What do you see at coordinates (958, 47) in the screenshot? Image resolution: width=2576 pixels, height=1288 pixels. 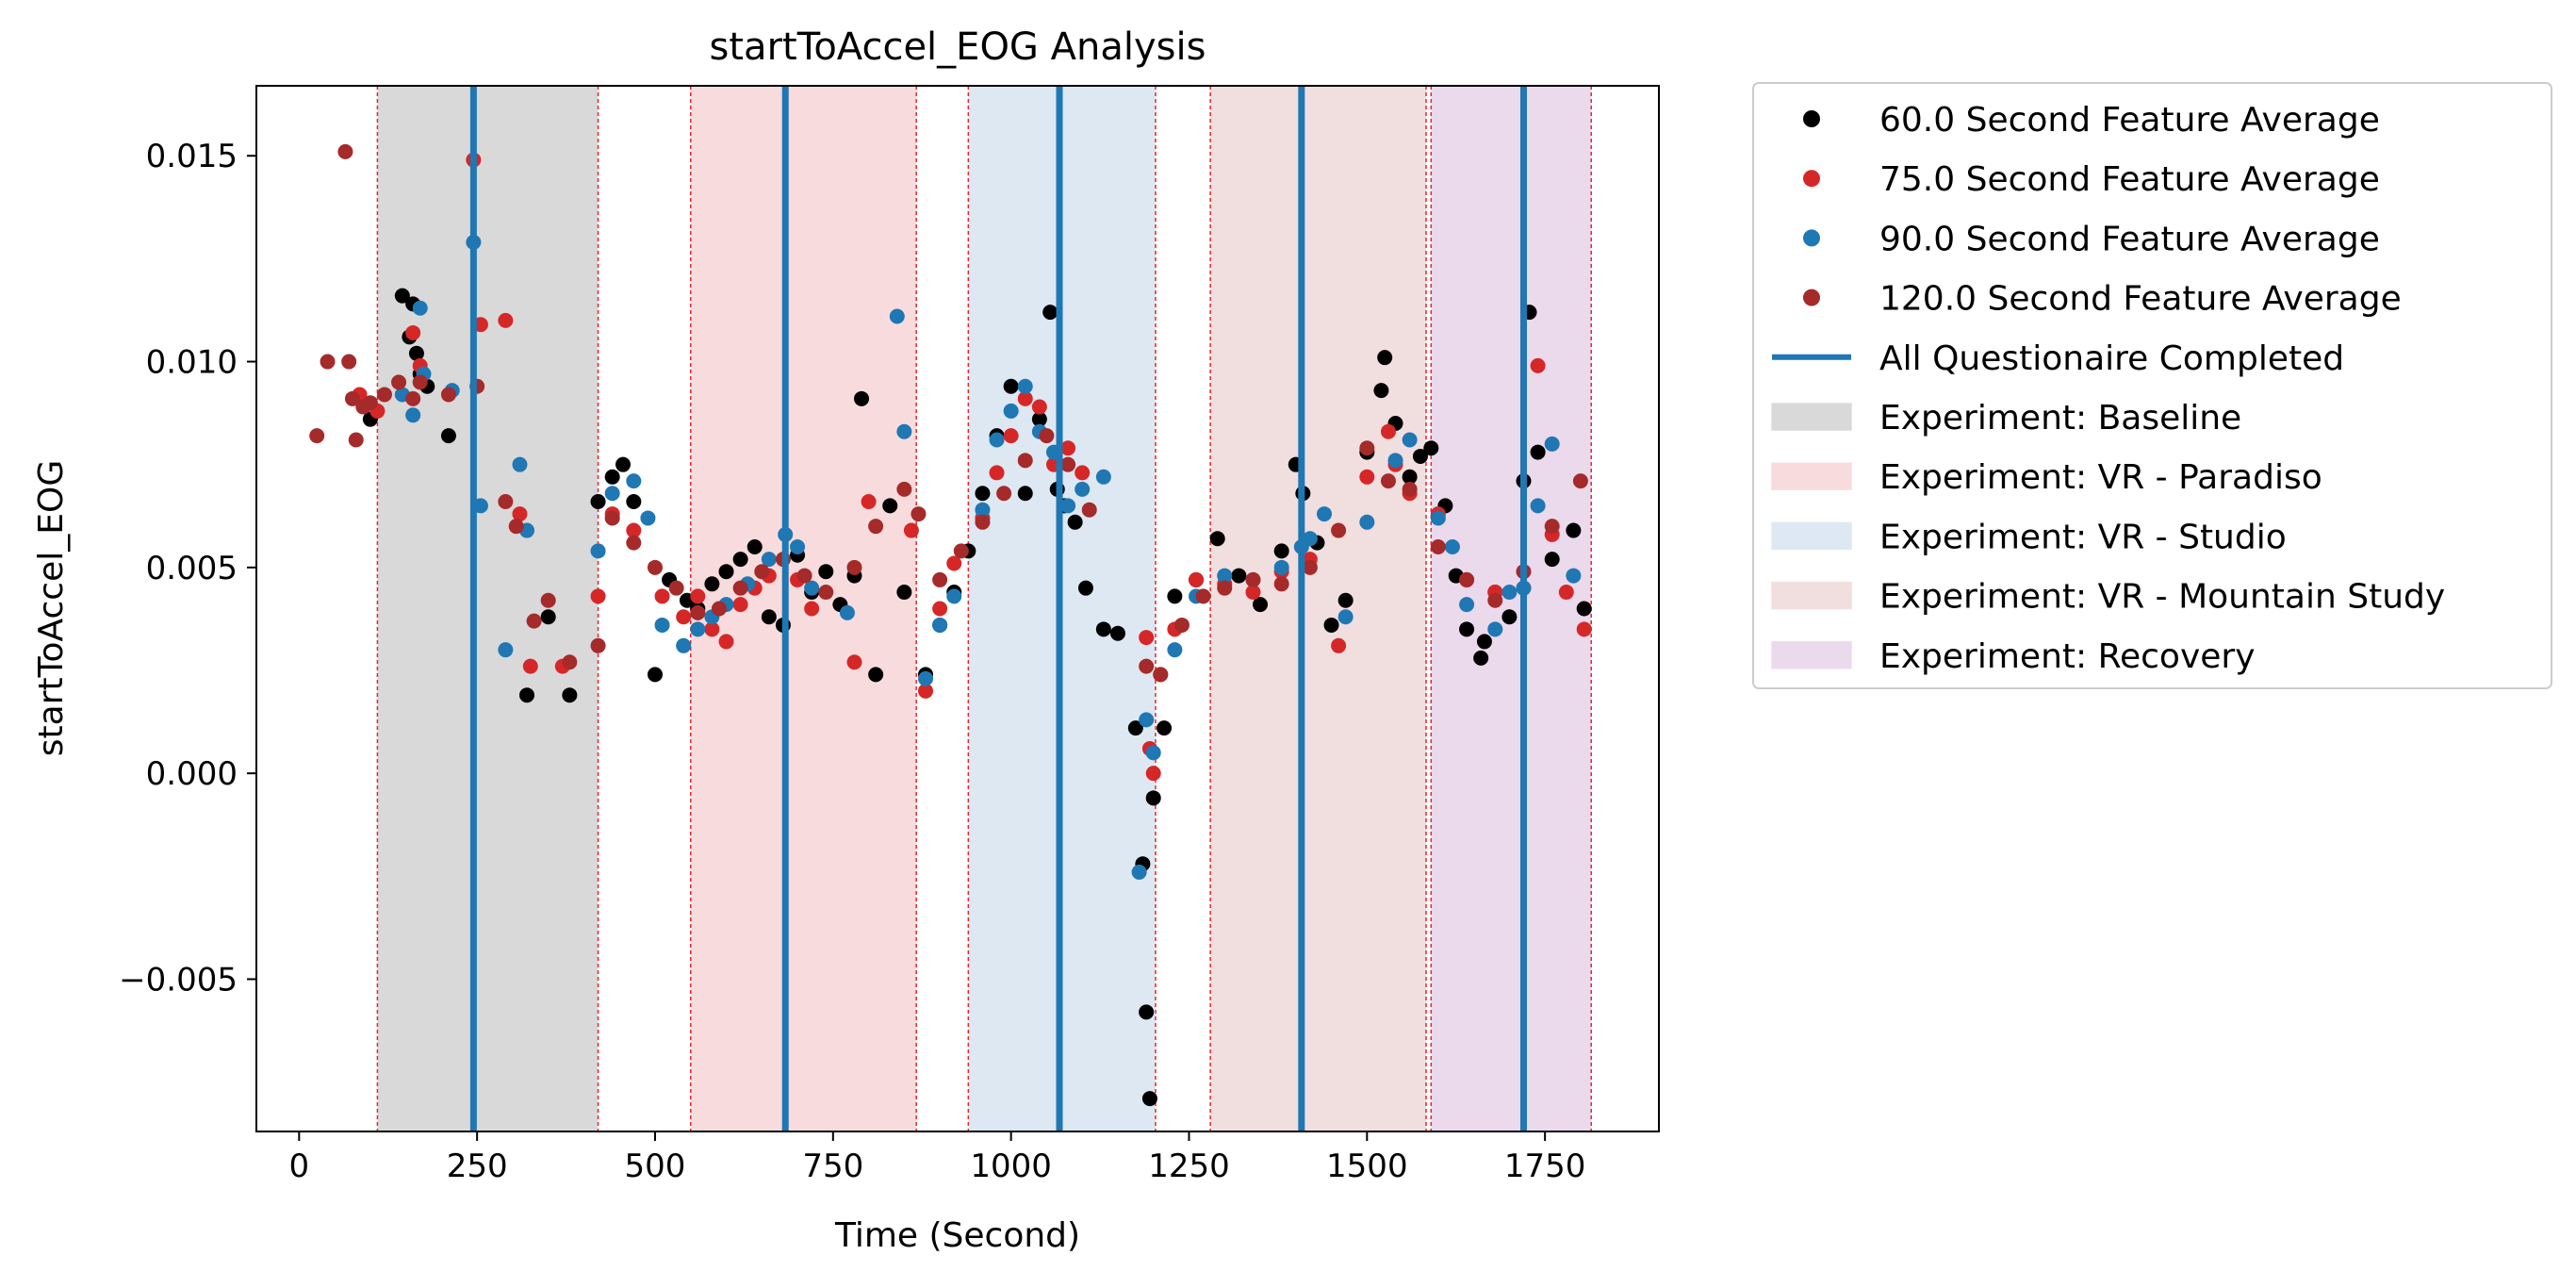 I see `chart-title: startToAccel_EOG Analysis` at bounding box center [958, 47].